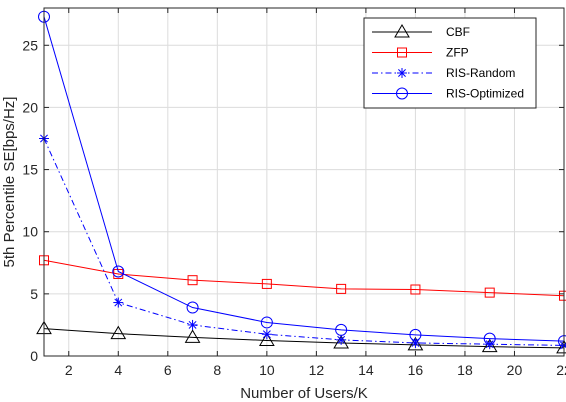 This screenshot has height=402, width=566. What do you see at coordinates (168, 370) in the screenshot?
I see `x-tick-label: 6` at bounding box center [168, 370].